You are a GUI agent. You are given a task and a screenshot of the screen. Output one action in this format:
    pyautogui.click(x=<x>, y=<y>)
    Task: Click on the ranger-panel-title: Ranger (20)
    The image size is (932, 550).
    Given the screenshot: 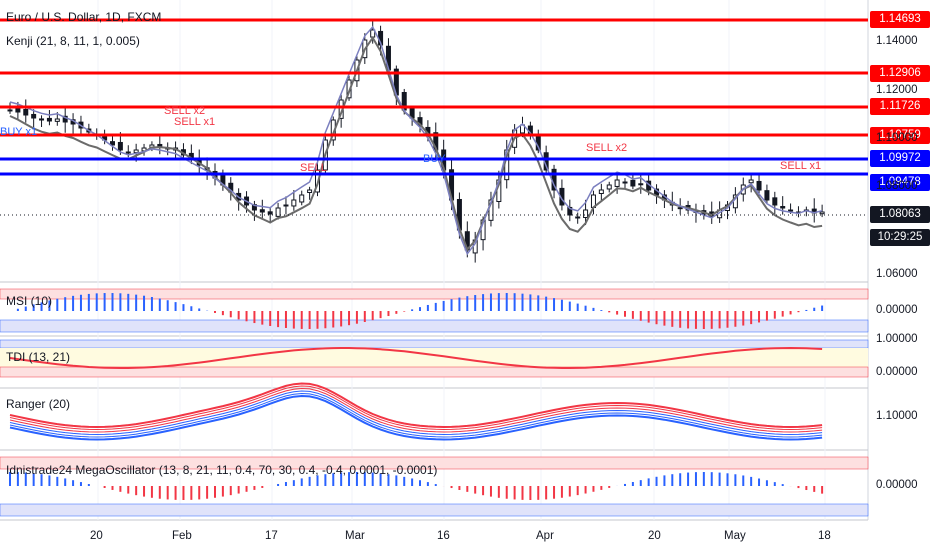 What is the action you would take?
    pyautogui.click(x=38, y=404)
    